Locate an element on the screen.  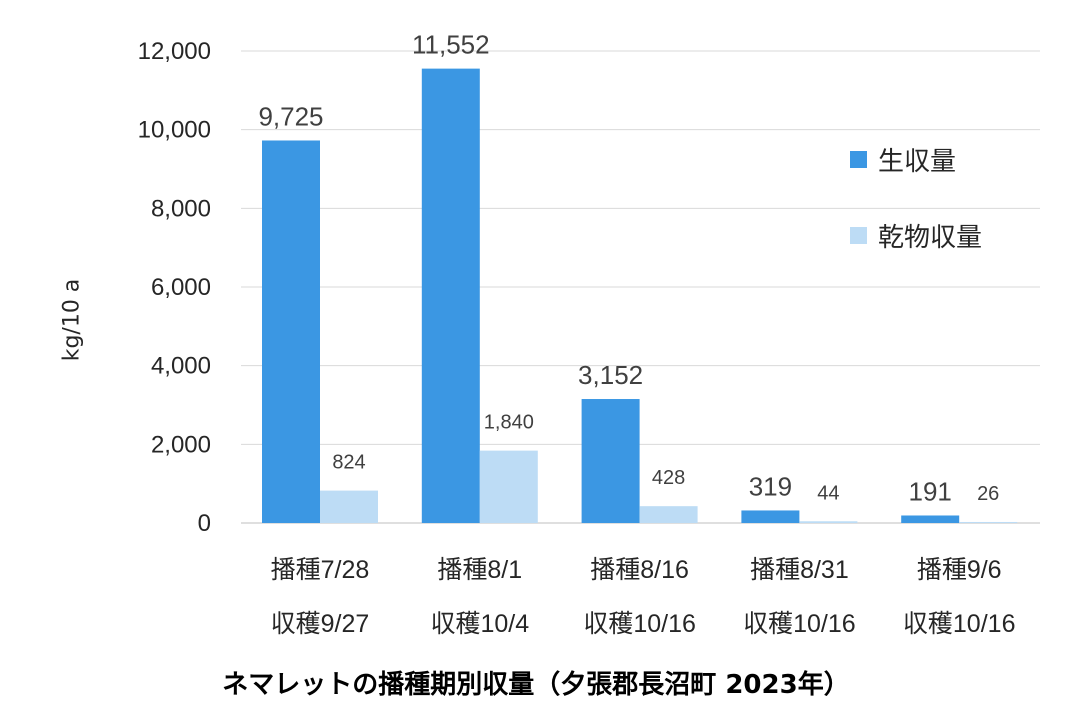
data-label: 9,725 is located at coordinates (290, 116).